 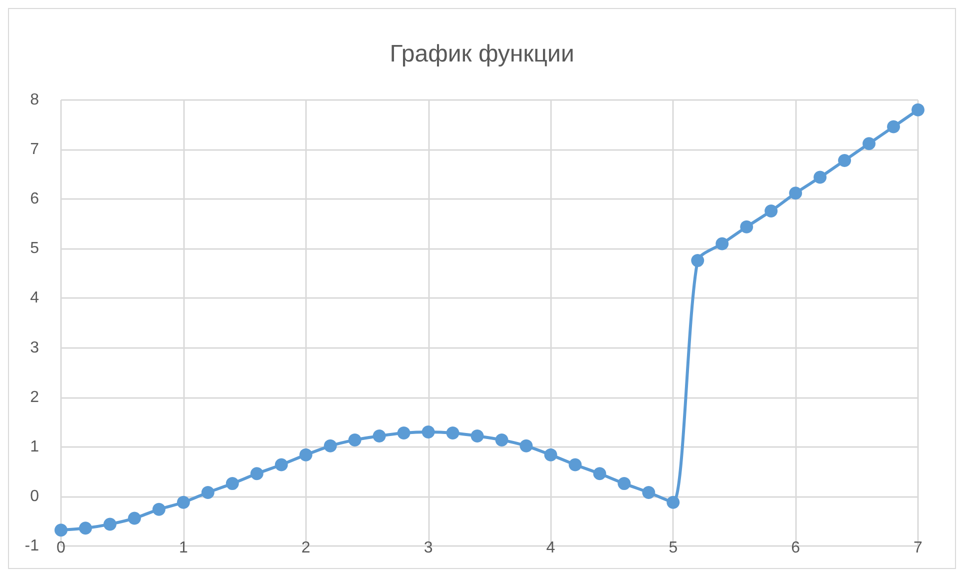 What do you see at coordinates (183, 548) in the screenshot?
I see `x-tick-label: 1` at bounding box center [183, 548].